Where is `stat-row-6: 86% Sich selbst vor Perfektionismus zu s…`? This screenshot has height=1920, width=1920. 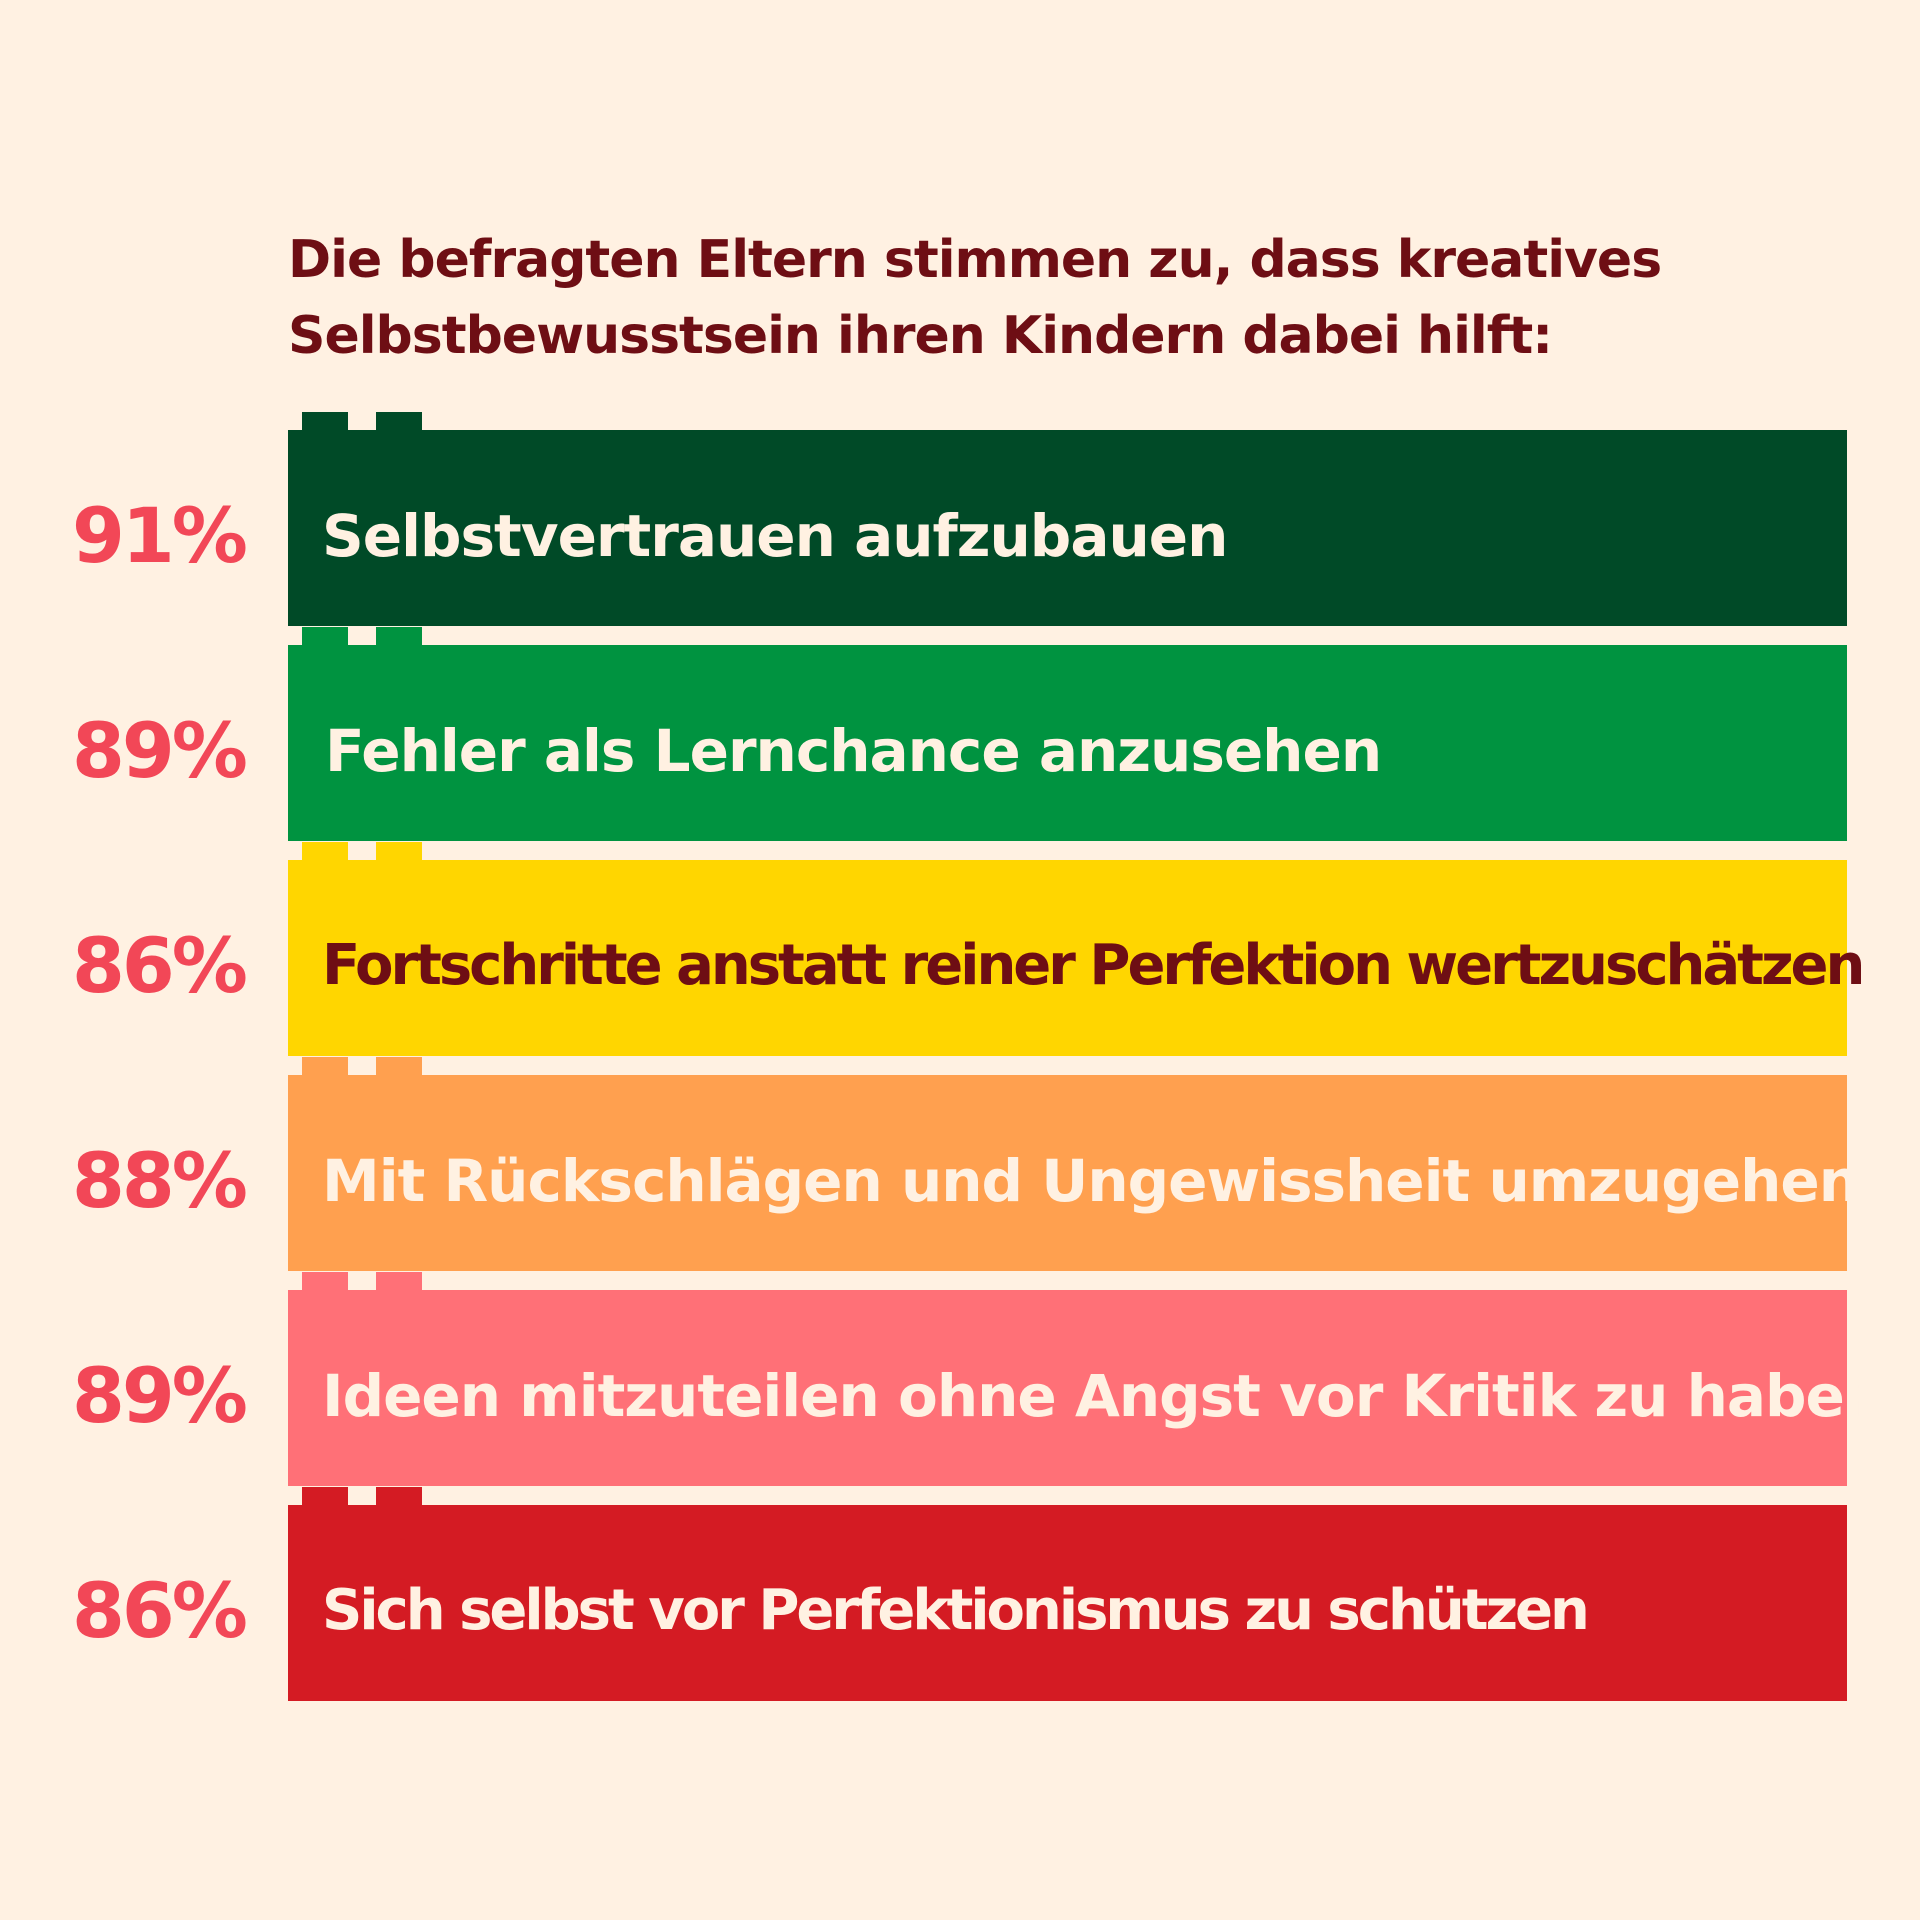 stat-row-6: 86% Sich selbst vor Perfektionismus zu s… is located at coordinates (960, 1594).